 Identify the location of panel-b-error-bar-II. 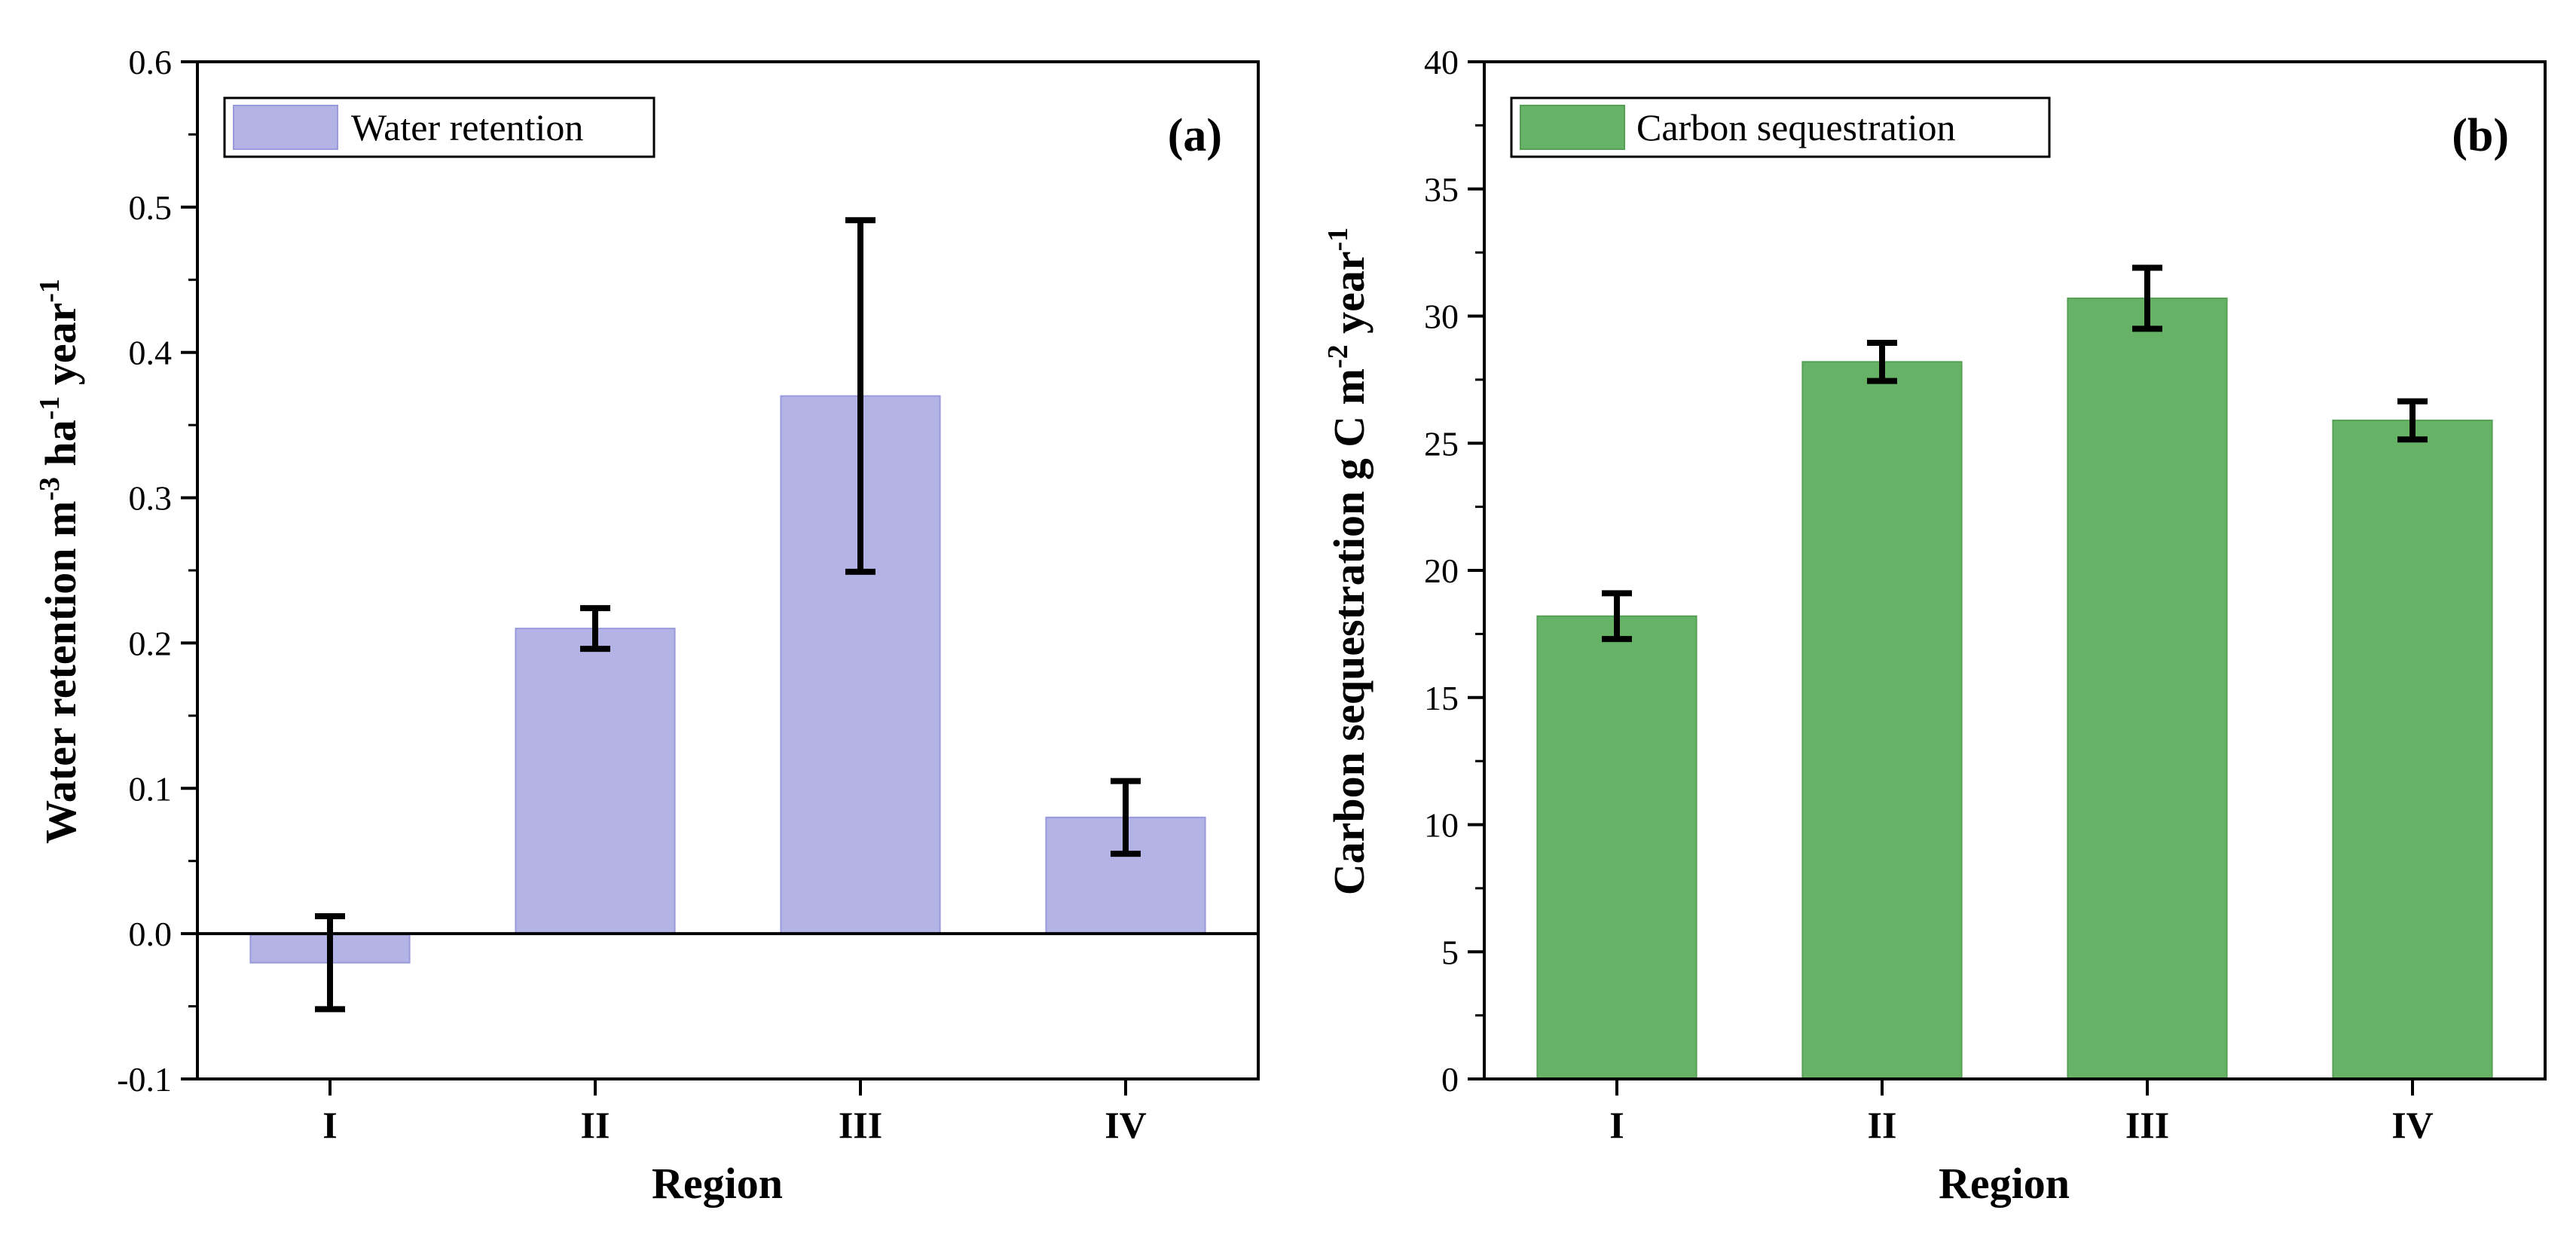
(1882, 361).